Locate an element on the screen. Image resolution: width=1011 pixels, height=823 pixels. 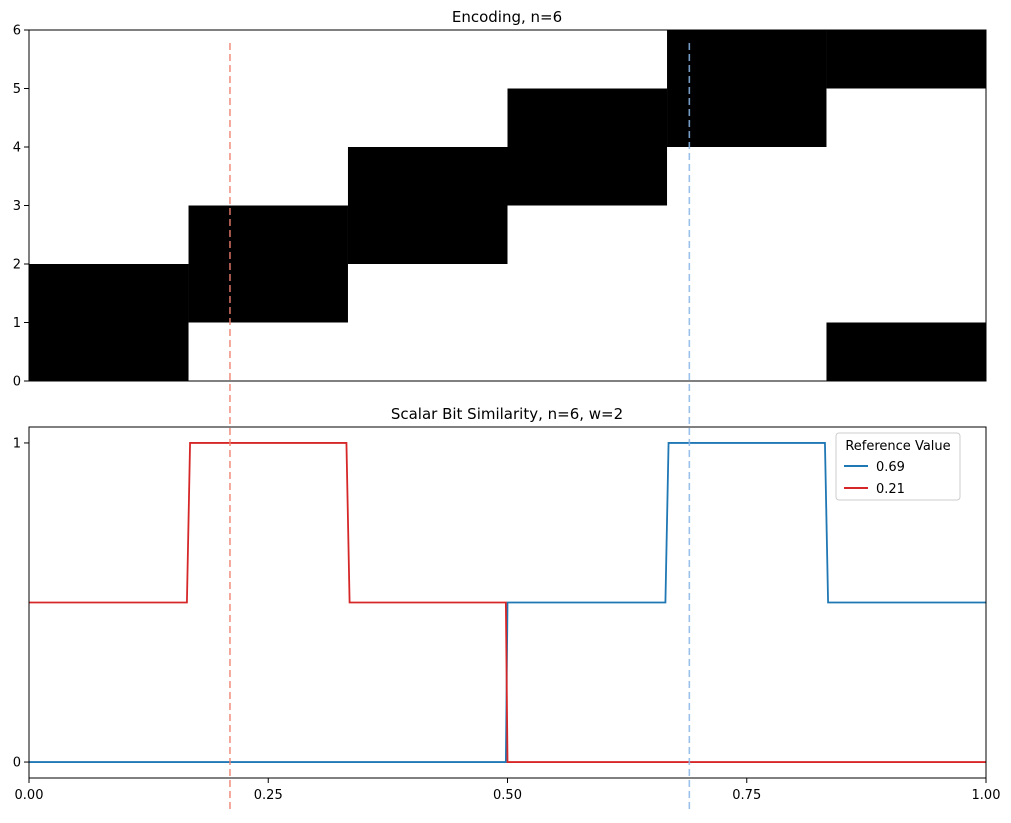
legend: Reference Value 0.69 0.21 is located at coordinates (898, 466).